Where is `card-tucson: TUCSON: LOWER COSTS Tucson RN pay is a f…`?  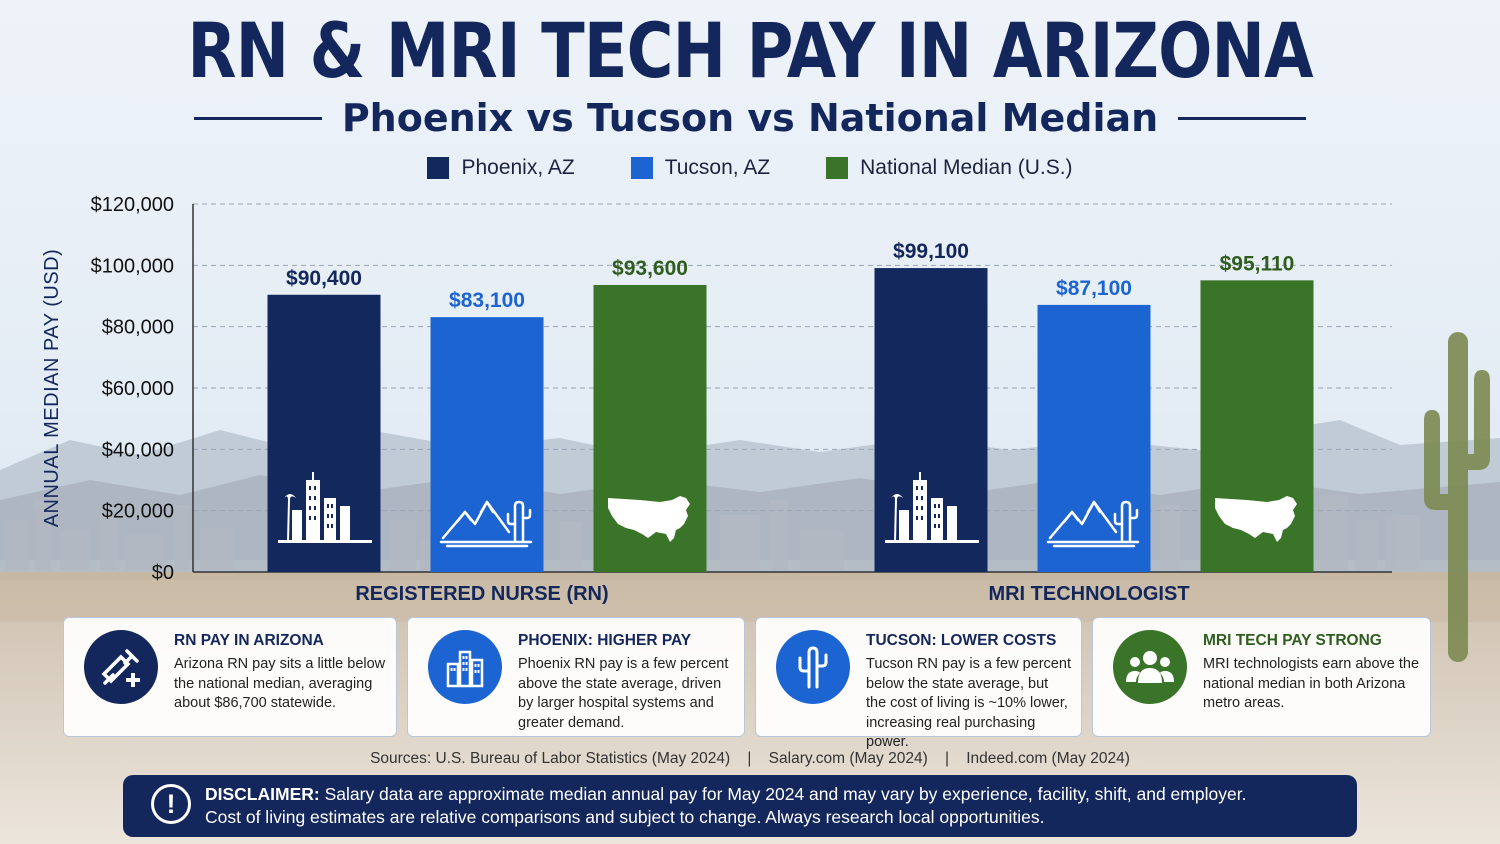 card-tucson: TUCSON: LOWER COSTS Tucson RN pay is a f… is located at coordinates (918, 683).